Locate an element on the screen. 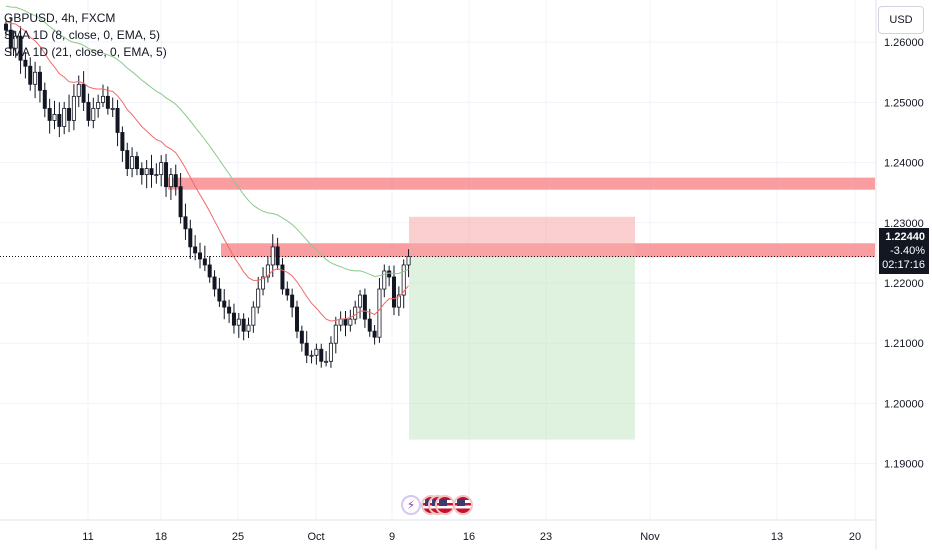 The height and width of the screenshot is (555, 932). x-tick-label: Oct is located at coordinates (315, 537).